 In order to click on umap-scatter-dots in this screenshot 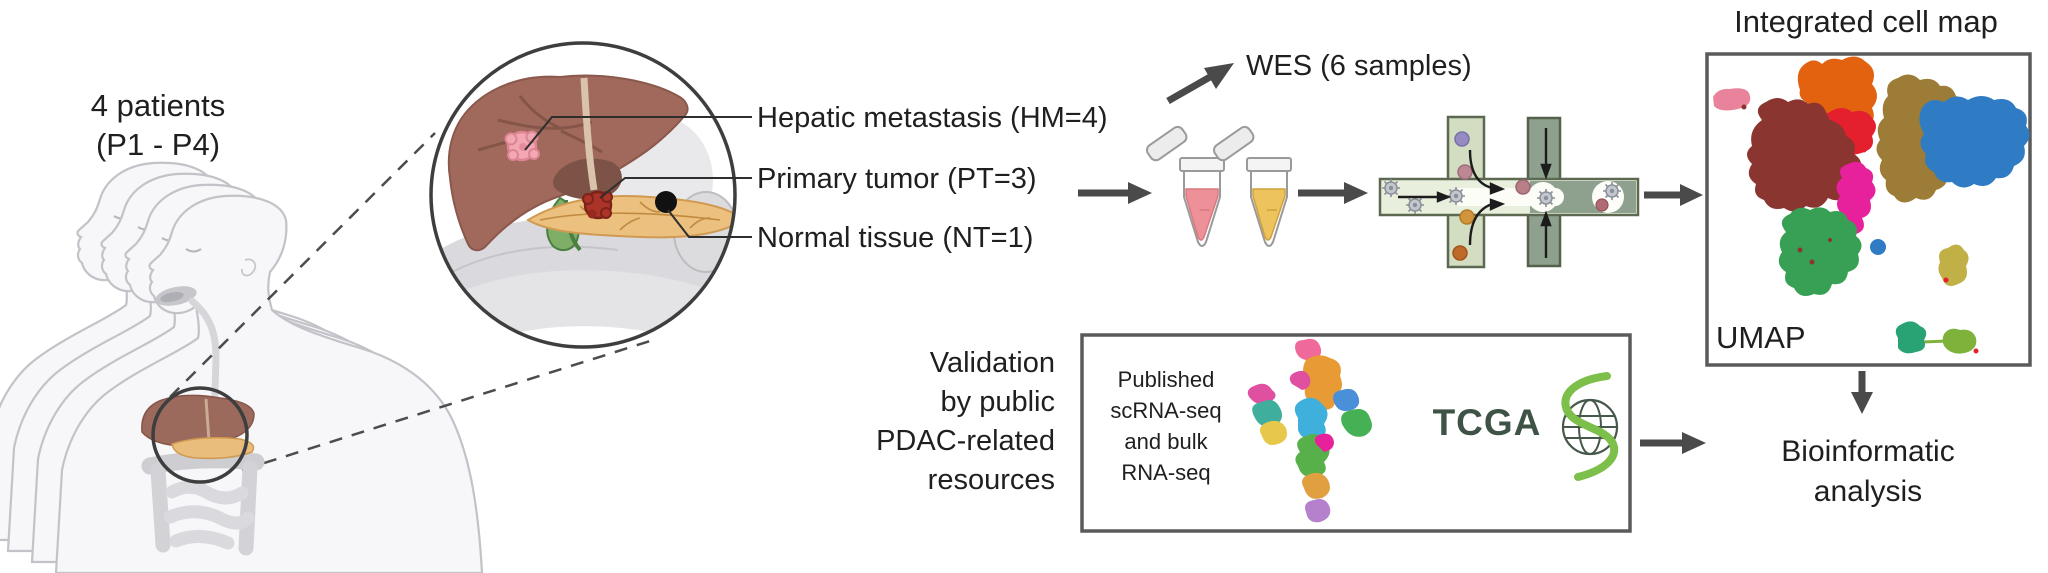, I will do `click(1860, 229)`.